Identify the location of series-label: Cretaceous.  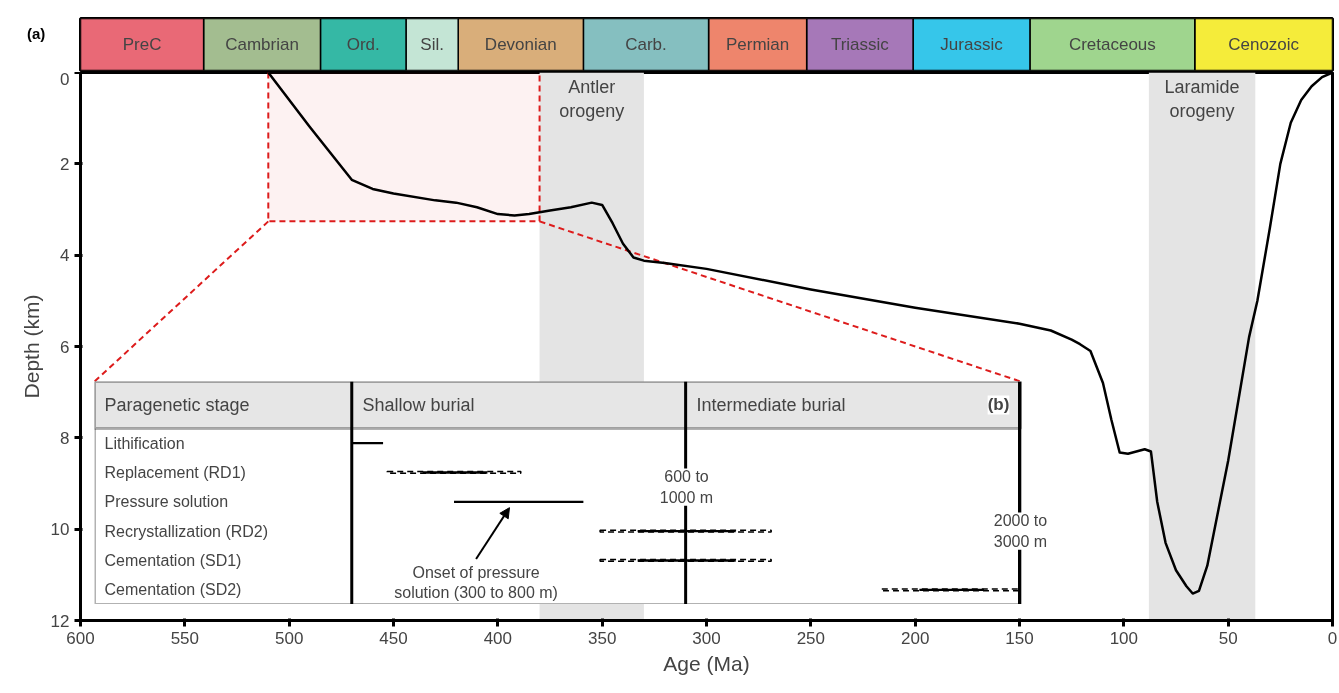
(1112, 44).